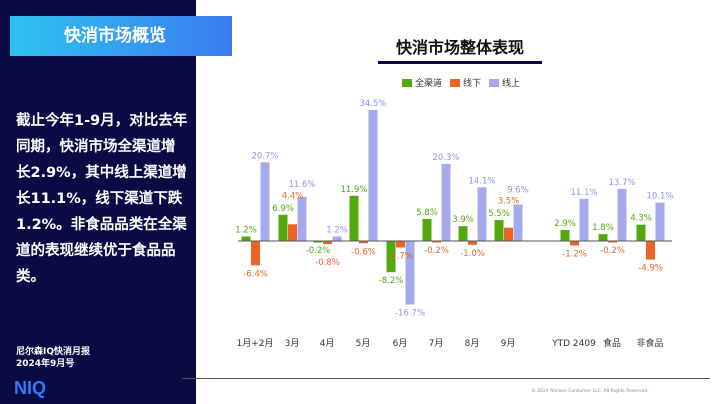 Image resolution: width=724 pixels, height=404 pixels. I want to click on data-label: 3.5%, so click(509, 202).